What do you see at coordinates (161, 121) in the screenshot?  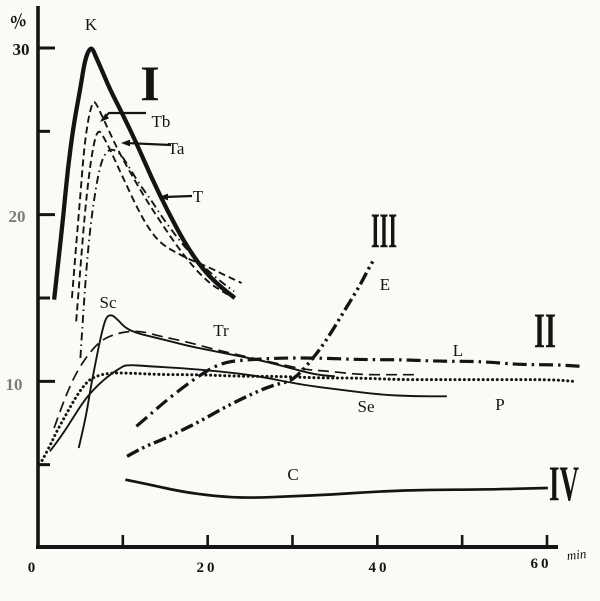 I see `curve-label-Tb: Tb` at bounding box center [161, 121].